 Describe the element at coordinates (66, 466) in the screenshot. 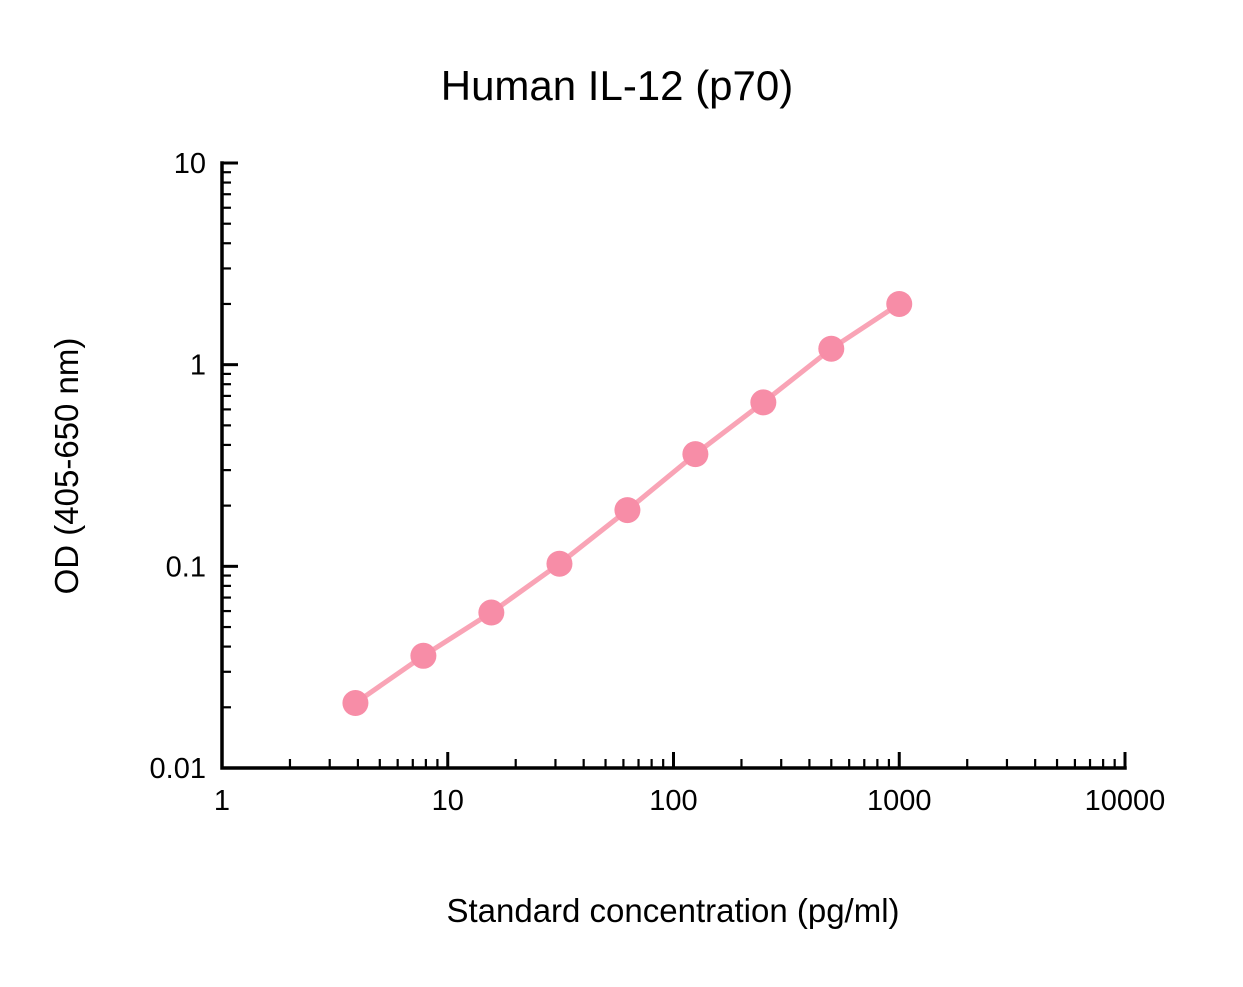

I see `y-axis-label: OD (405-650 nm)` at that location.